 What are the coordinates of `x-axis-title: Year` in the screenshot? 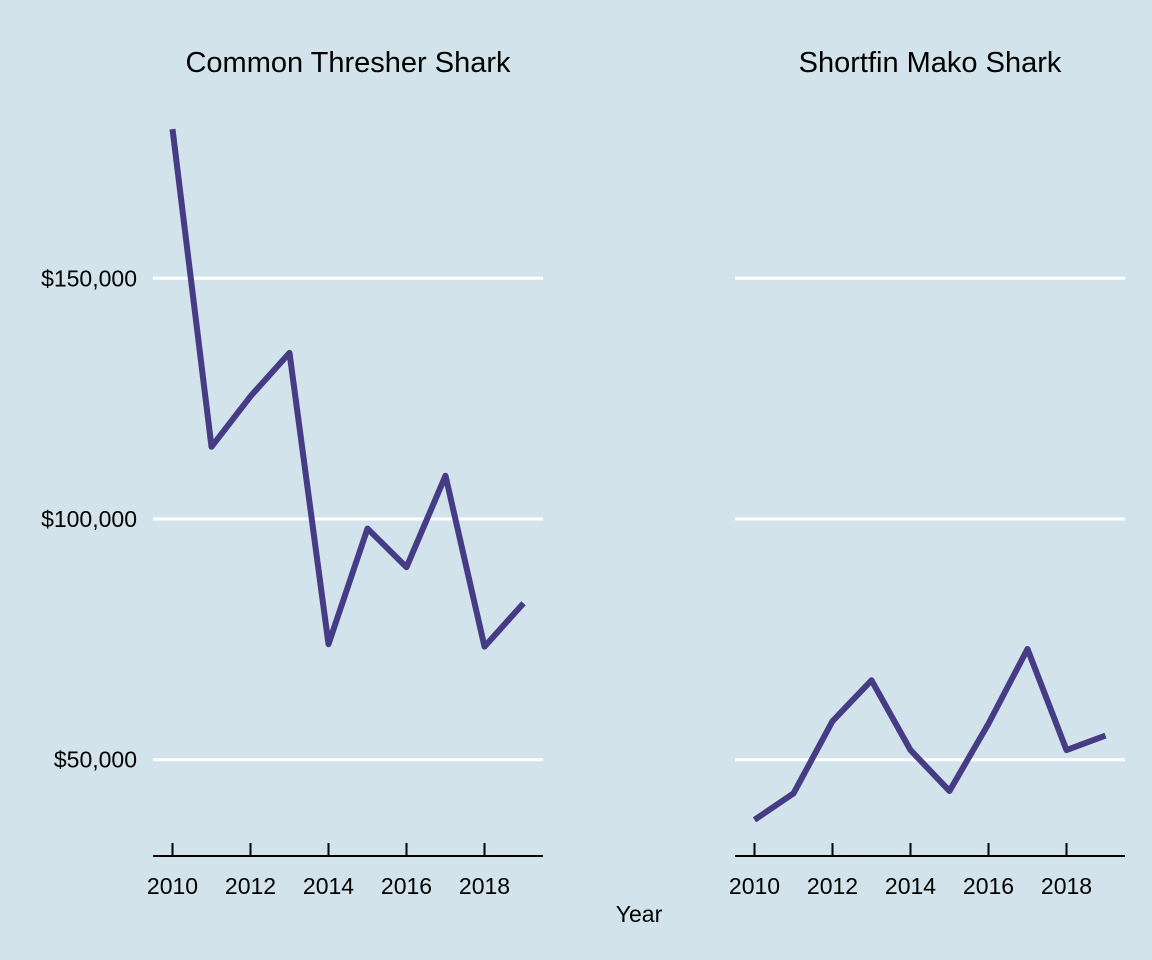 It's located at (639, 914).